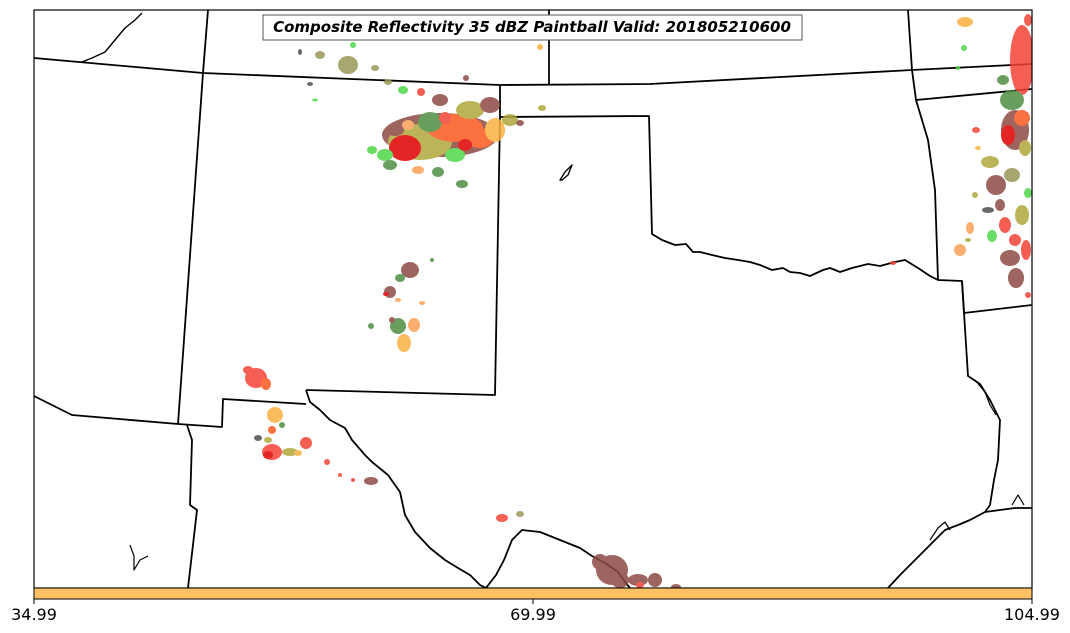 The width and height of the screenshot is (1070, 633). Describe the element at coordinates (588, 549) in the screenshot. I see `blob-cluster-south-texas` at that location.